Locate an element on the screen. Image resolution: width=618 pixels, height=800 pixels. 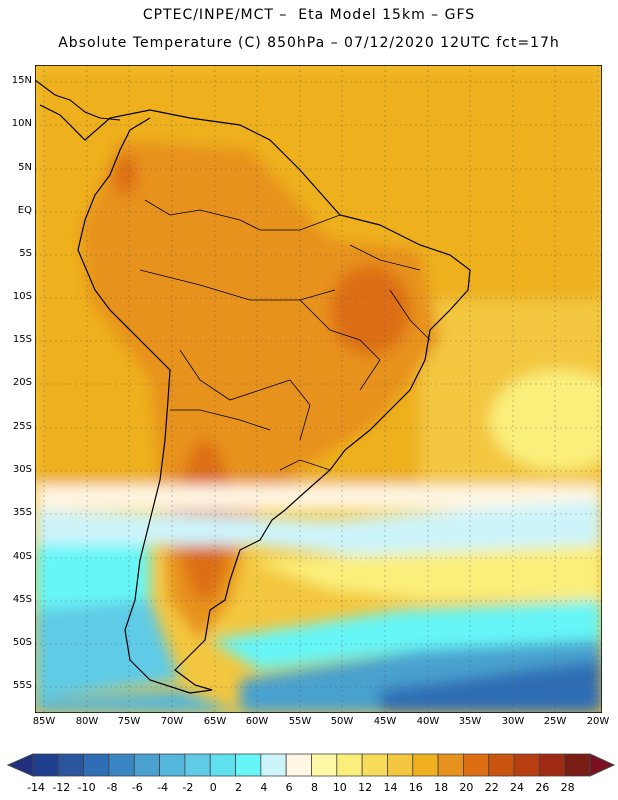
colorbar-label: 26 is located at coordinates (542, 787).